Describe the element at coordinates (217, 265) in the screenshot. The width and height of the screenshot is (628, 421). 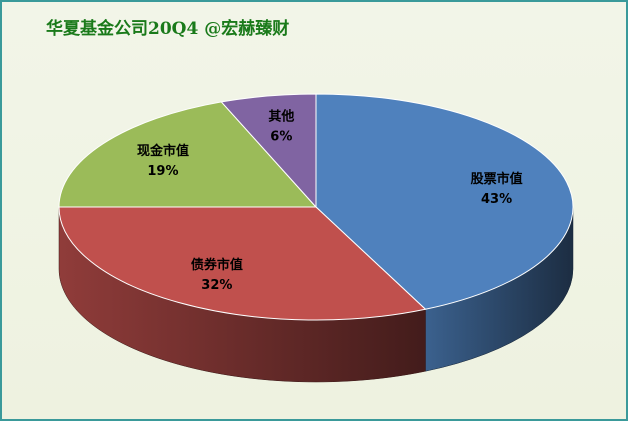
I see `slice-label: 债券市值` at that location.